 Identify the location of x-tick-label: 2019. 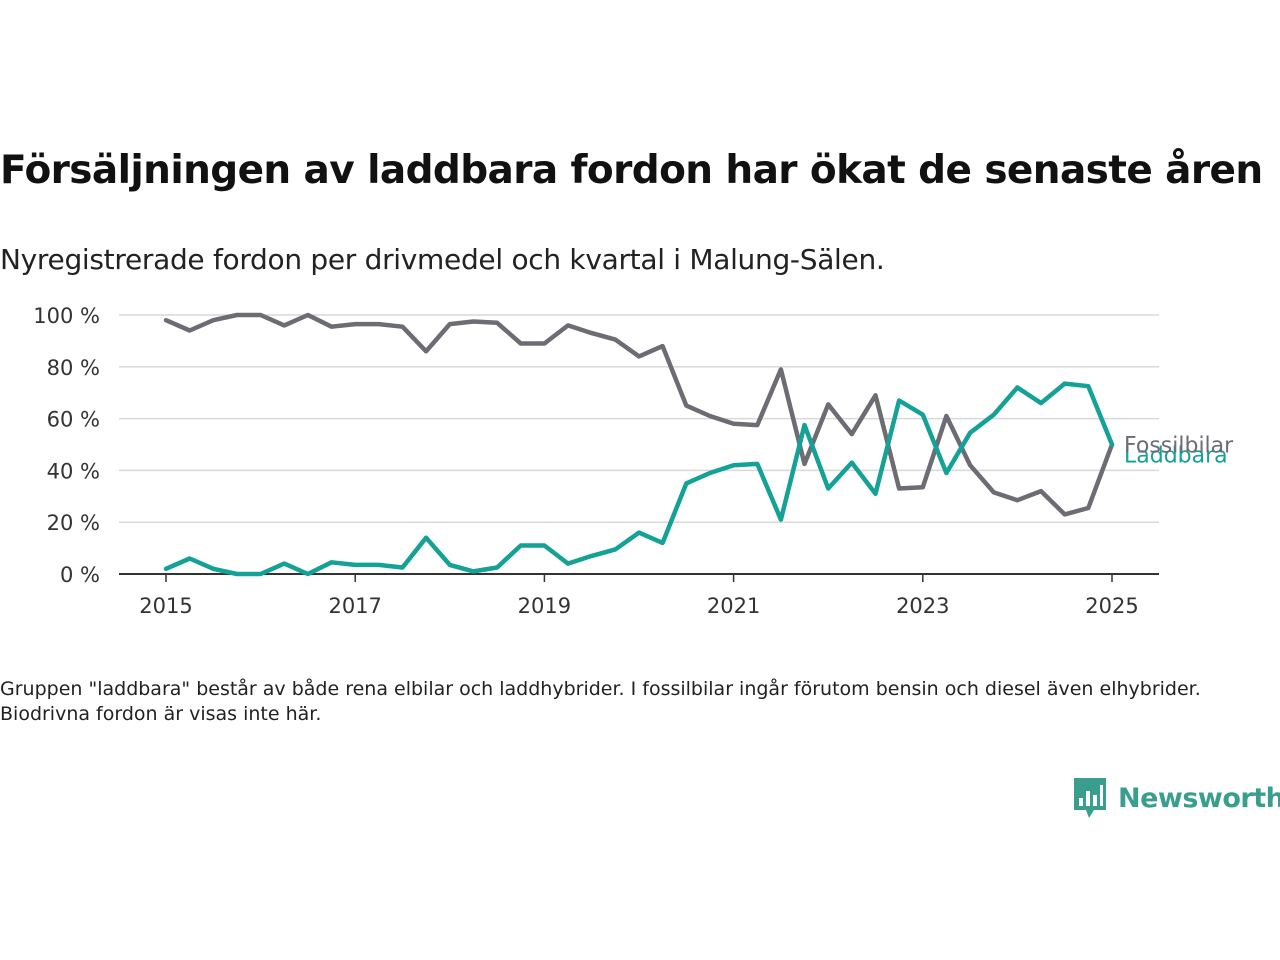
(544, 606).